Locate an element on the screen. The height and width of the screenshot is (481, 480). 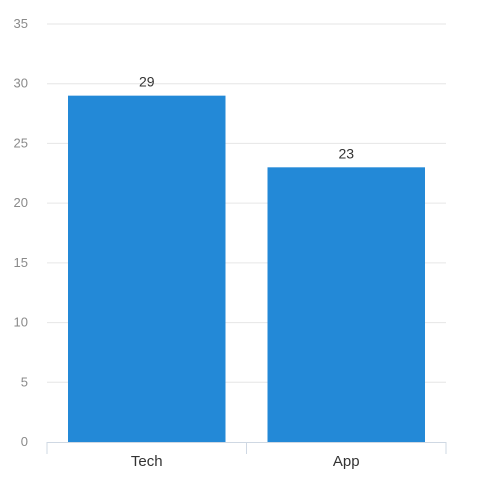
y-tick-label: 30 is located at coordinates (21, 83).